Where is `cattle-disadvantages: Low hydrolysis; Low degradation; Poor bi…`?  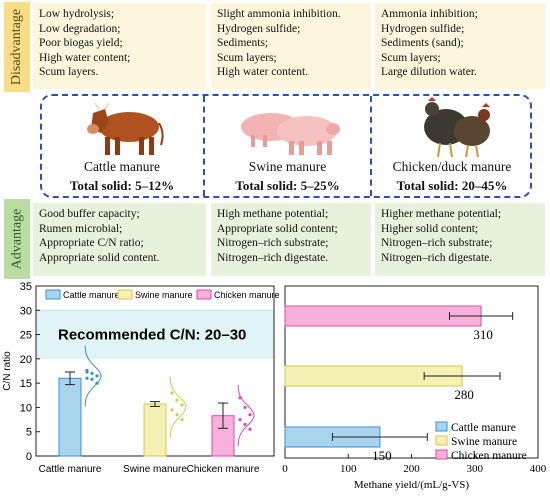 cattle-disadvantages: Low hydrolysis; Low degradation; Poor bi… is located at coordinates (119, 46).